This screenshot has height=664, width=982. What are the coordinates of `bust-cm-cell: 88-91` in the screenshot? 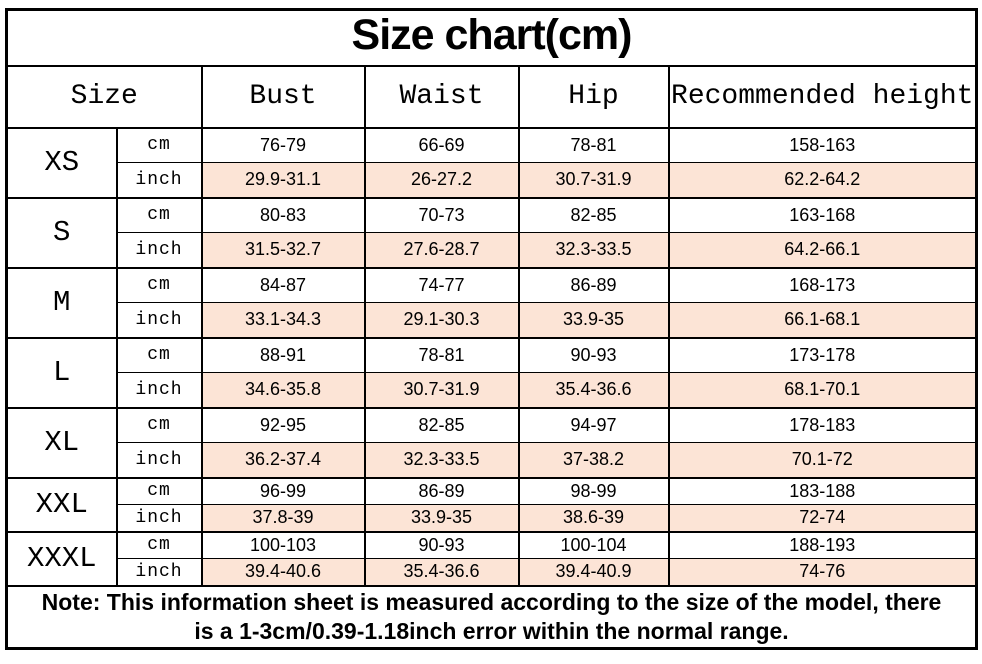 It's located at (283, 354).